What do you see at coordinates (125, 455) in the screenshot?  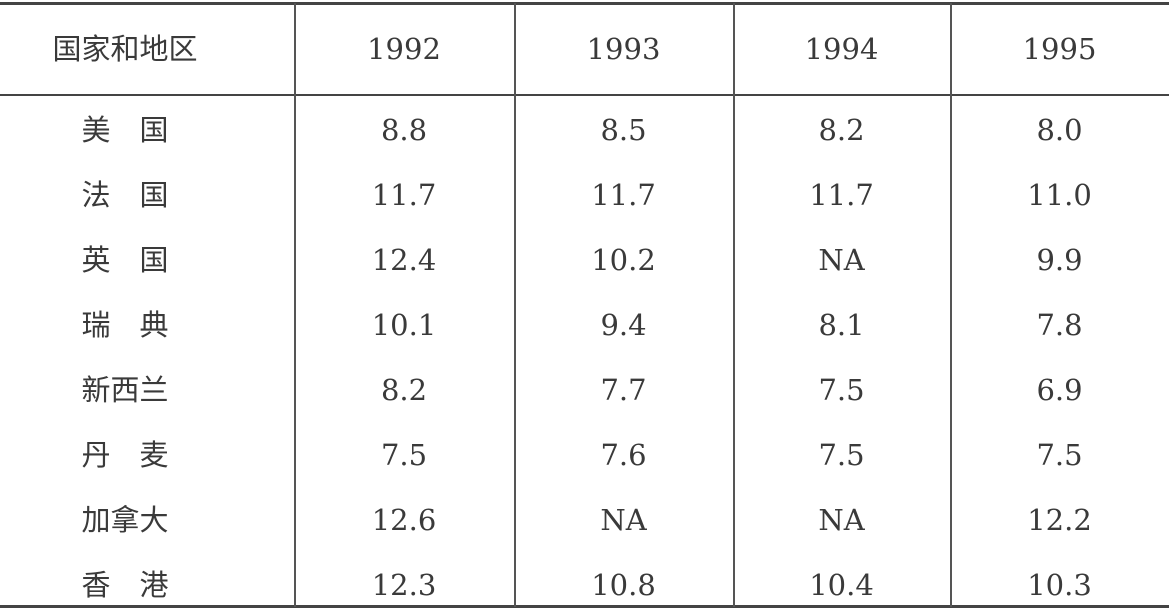 I see `row-label: 丹 麦` at bounding box center [125, 455].